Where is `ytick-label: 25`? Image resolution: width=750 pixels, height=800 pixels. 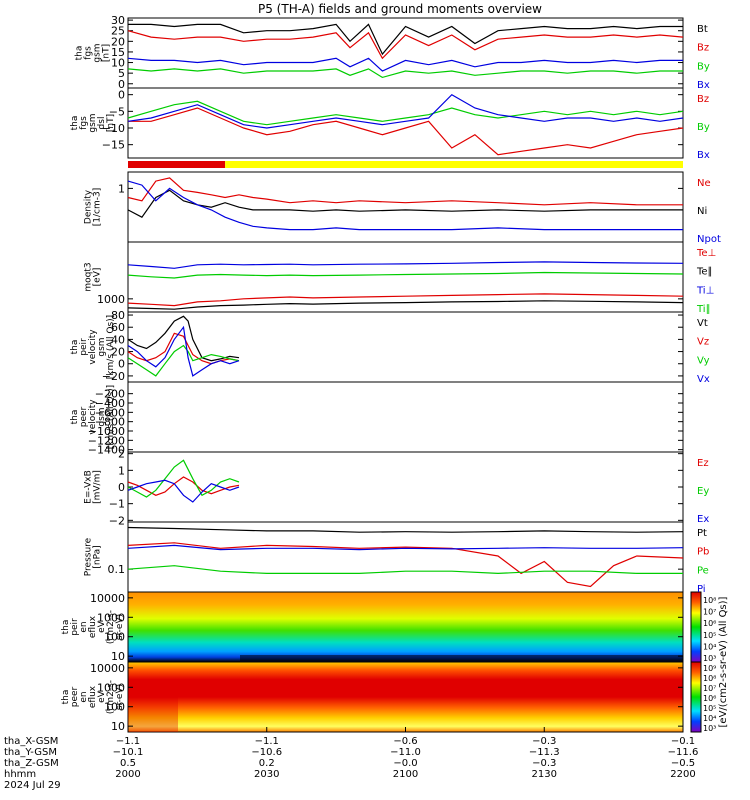 ytick-label: 25 is located at coordinates (118, 31).